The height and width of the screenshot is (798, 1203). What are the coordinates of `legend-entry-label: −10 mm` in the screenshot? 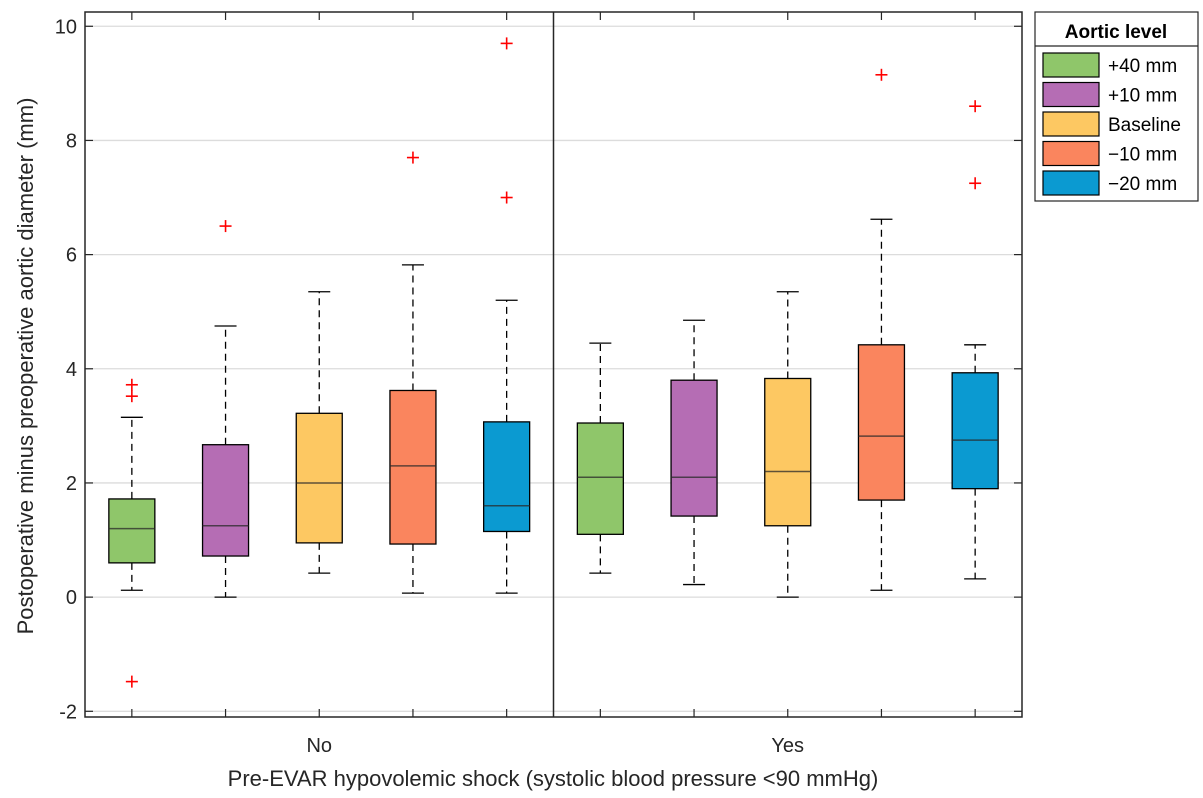 It's located at (1142, 155).